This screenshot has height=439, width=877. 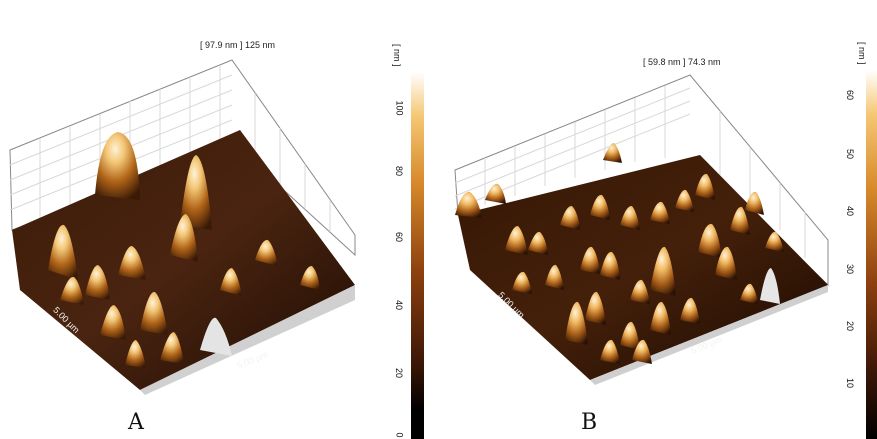 What do you see at coordinates (850, 154) in the screenshot?
I see `colorbar-tick-b-50: 50` at bounding box center [850, 154].